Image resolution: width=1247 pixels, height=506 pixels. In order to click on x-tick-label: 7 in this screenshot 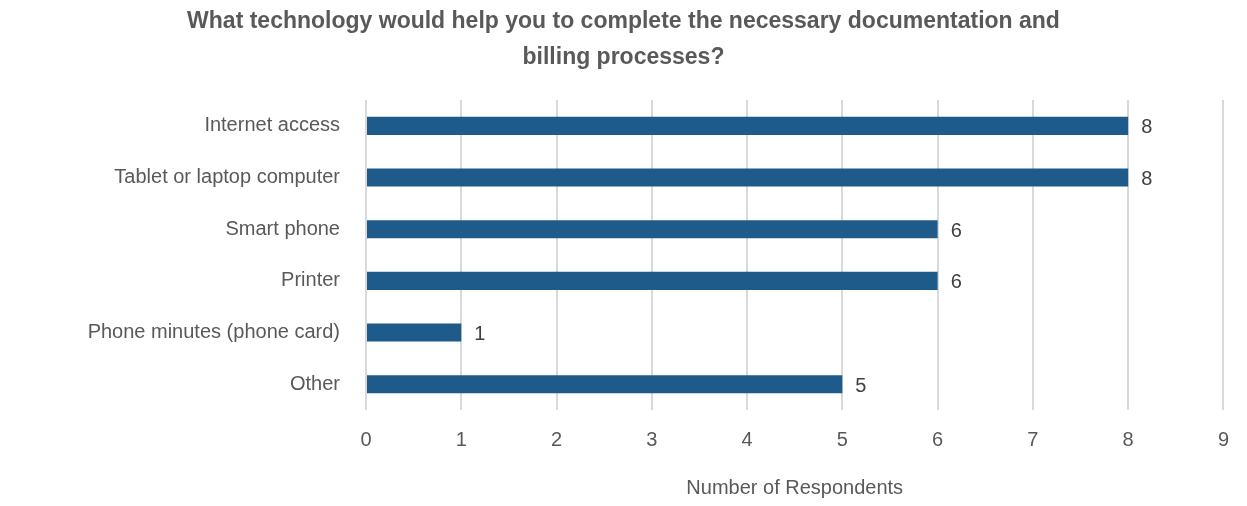, I will do `click(1033, 438)`.